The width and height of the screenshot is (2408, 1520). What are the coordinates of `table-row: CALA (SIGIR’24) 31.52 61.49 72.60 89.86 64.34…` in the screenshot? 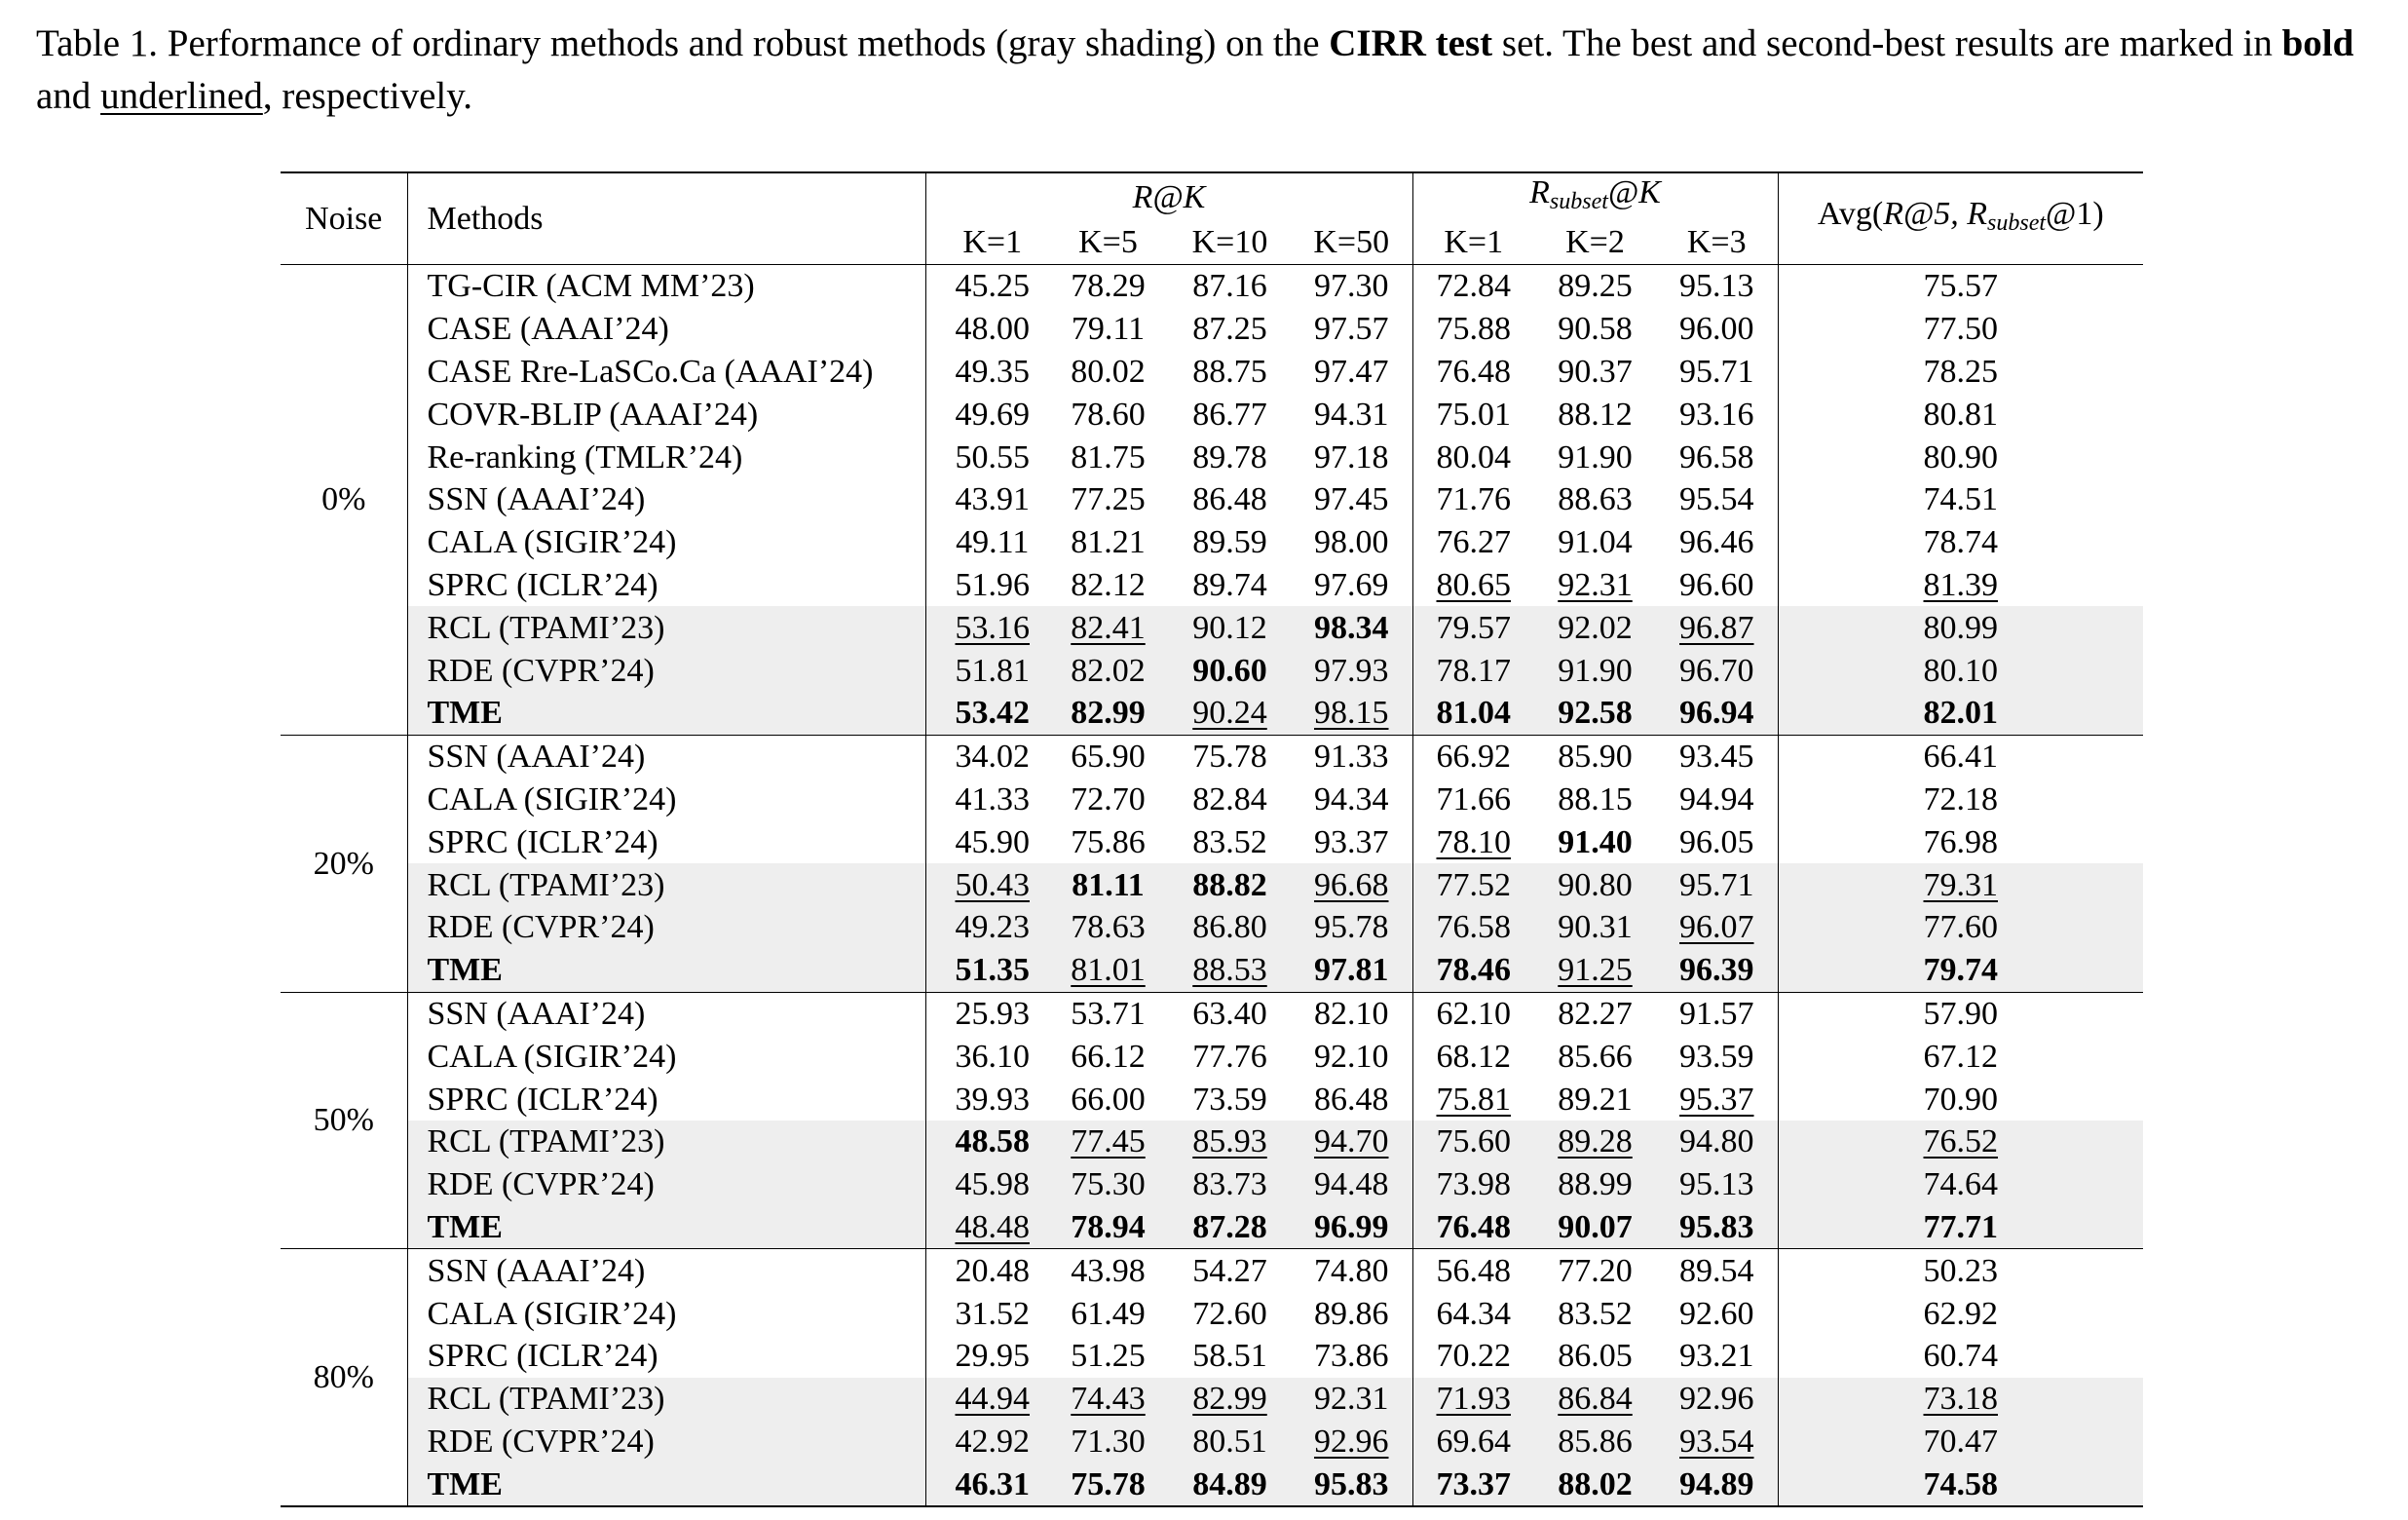 It's located at (1212, 1314).